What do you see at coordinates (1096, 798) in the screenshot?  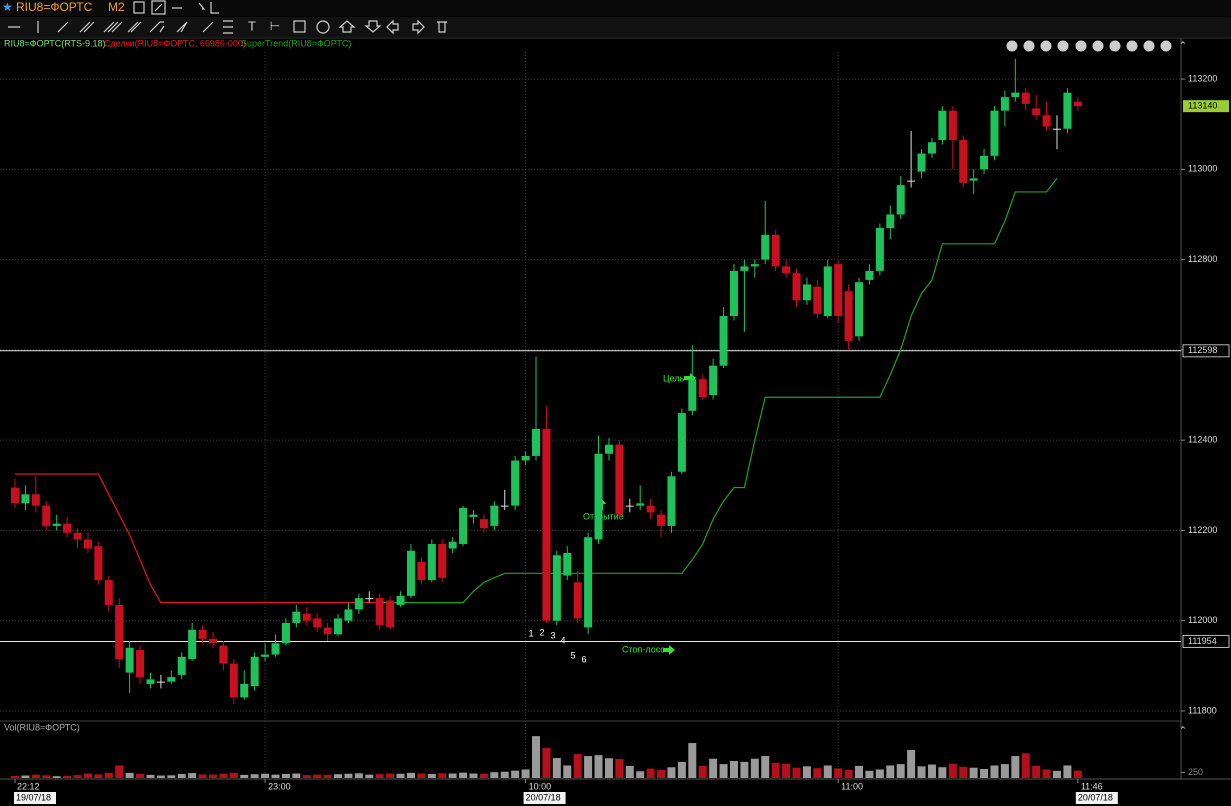 I see `date-box` at bounding box center [1096, 798].